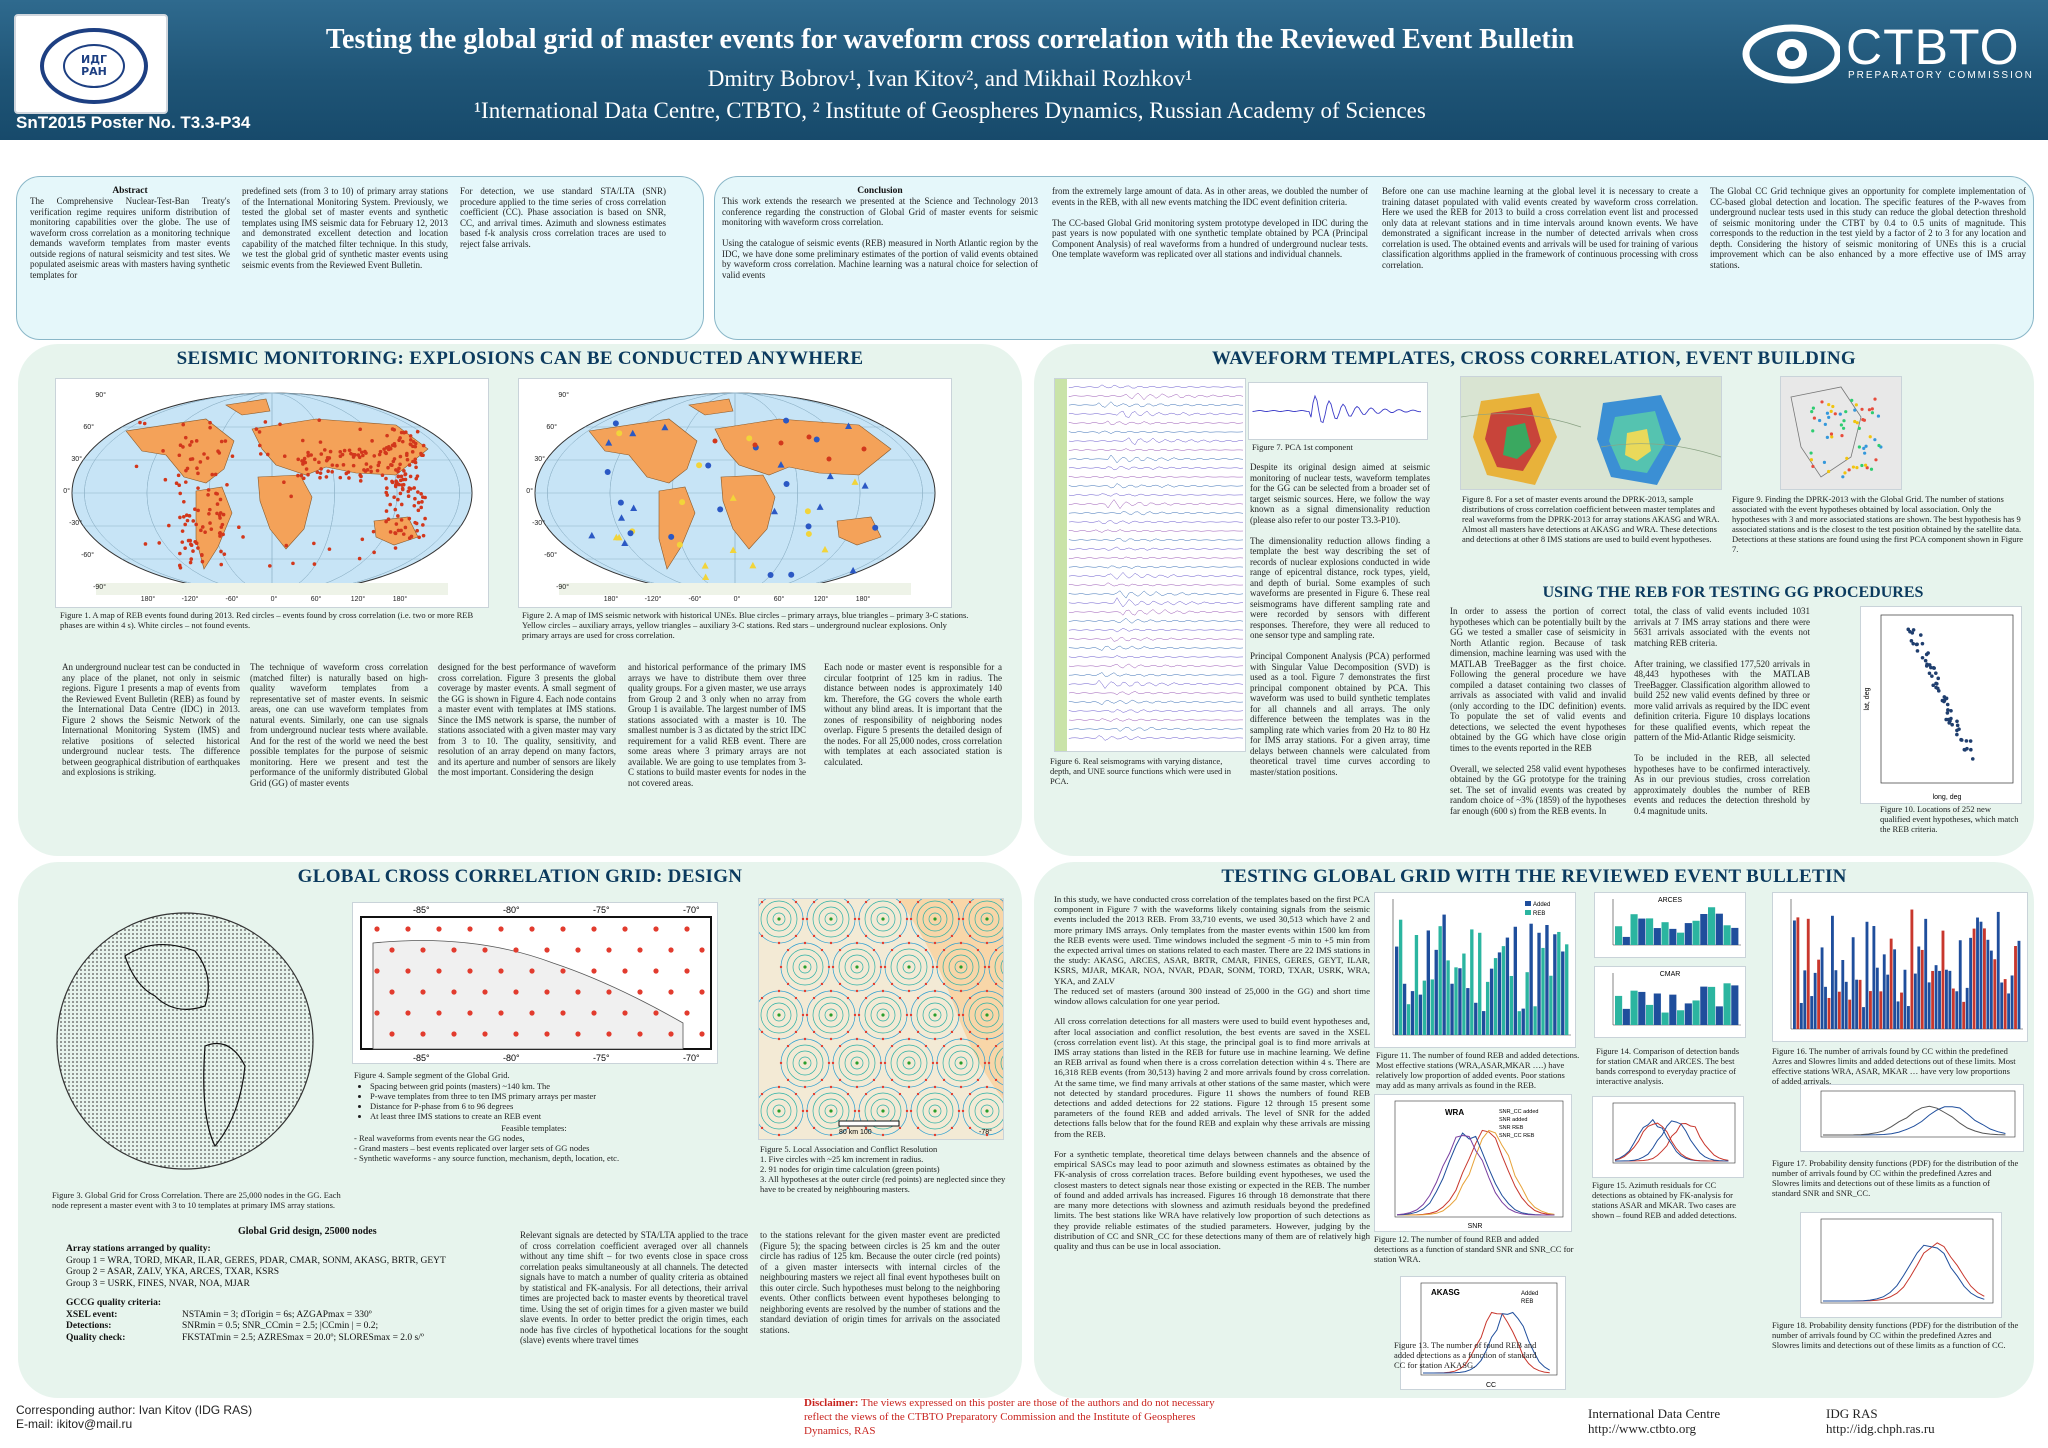 The width and height of the screenshot is (2048, 1448). What do you see at coordinates (682, 502) in the screenshot?
I see `auxiliary-array-dot` at bounding box center [682, 502].